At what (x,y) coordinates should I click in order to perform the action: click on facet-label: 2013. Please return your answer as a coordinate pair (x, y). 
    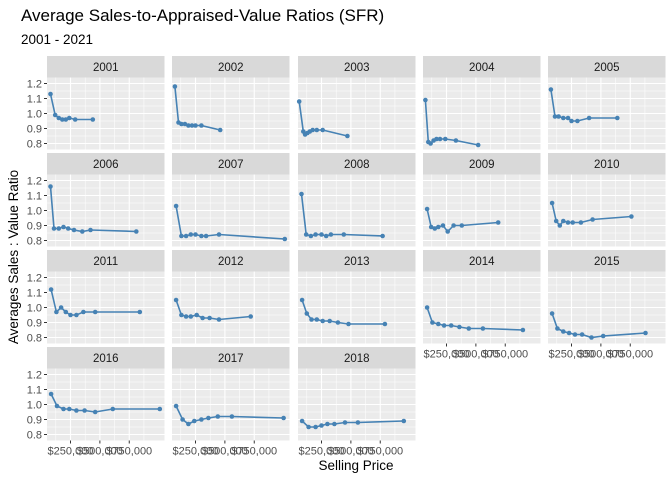
    Looking at the image, I should click on (357, 262).